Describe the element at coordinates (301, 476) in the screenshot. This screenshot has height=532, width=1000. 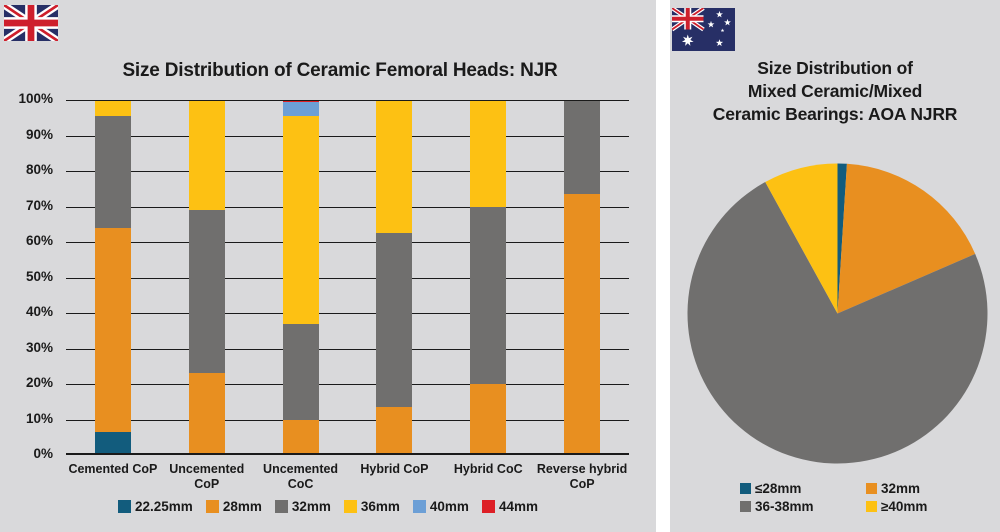
I see `x-label-uncemented-coc: Uncemented CoC` at that location.